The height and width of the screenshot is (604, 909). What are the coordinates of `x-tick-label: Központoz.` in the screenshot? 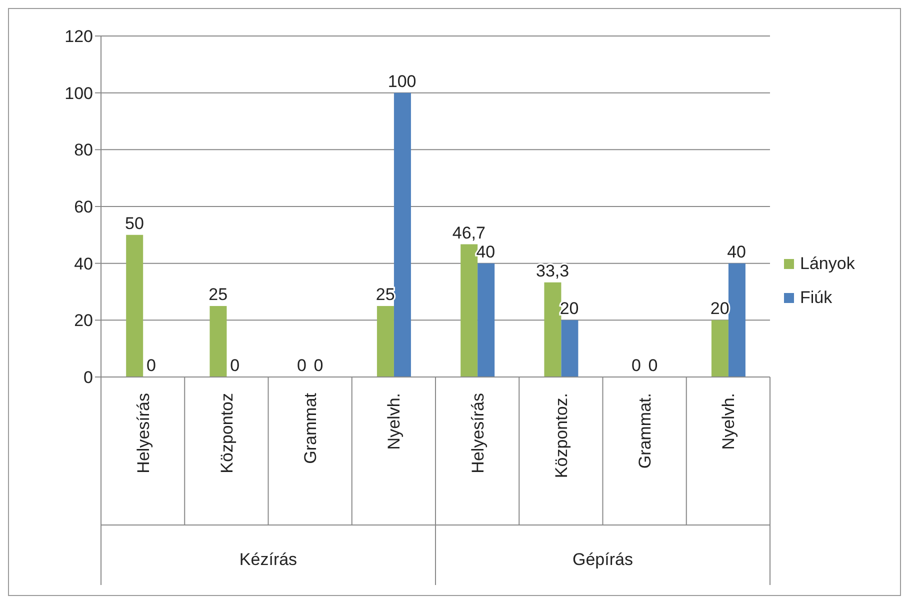 It's located at (561, 435).